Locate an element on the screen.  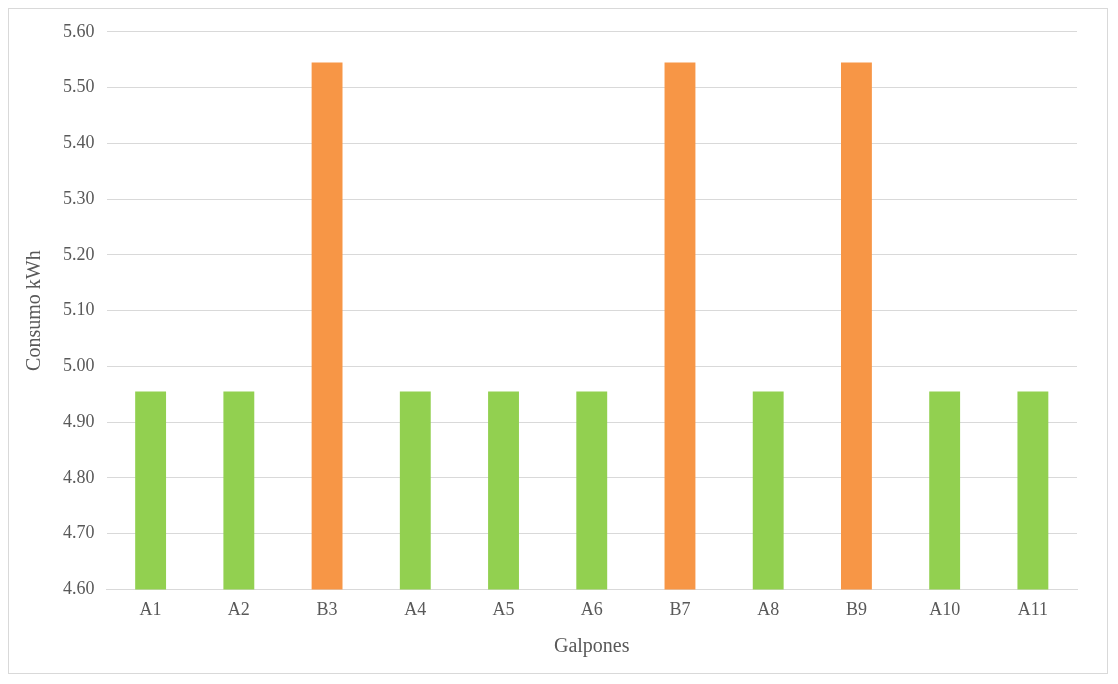
x-tick-label: A5 is located at coordinates (503, 608).